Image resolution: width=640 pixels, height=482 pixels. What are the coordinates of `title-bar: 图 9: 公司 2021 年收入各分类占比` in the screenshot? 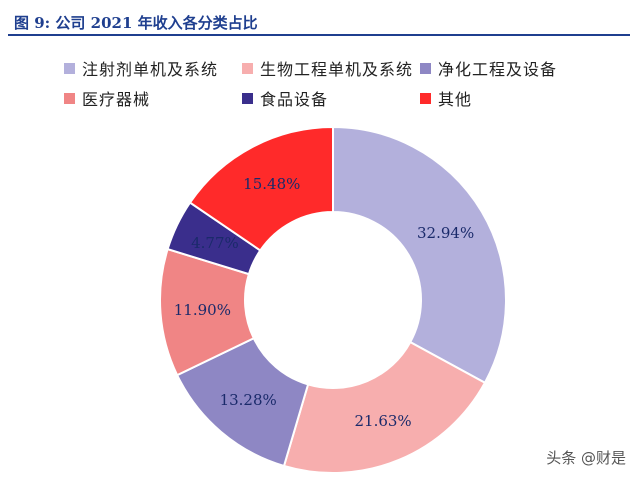 It's located at (319, 21).